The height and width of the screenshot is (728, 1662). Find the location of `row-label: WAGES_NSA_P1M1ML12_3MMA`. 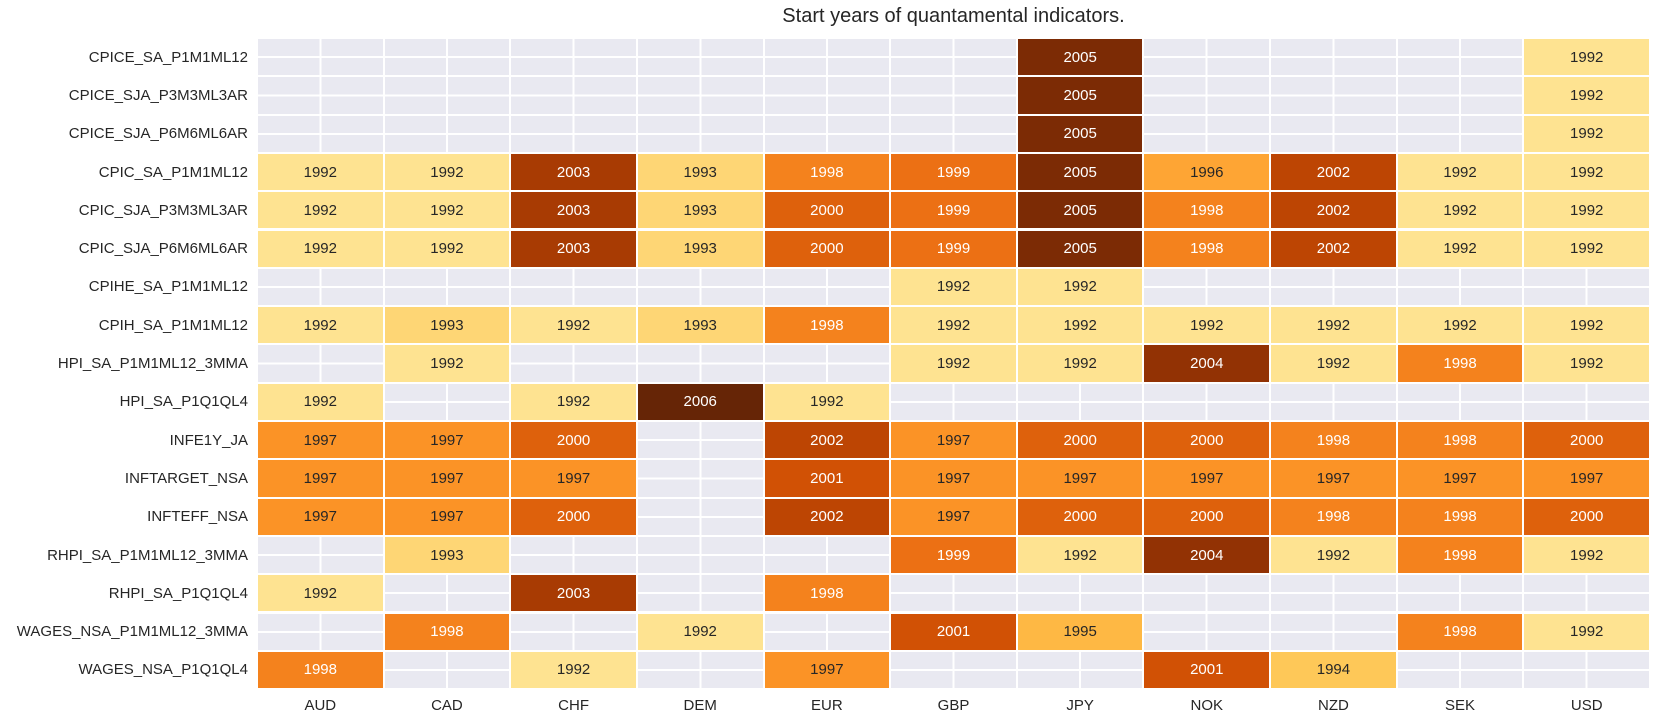

row-label: WAGES_NSA_P1M1ML12_3MMA is located at coordinates (132, 632).